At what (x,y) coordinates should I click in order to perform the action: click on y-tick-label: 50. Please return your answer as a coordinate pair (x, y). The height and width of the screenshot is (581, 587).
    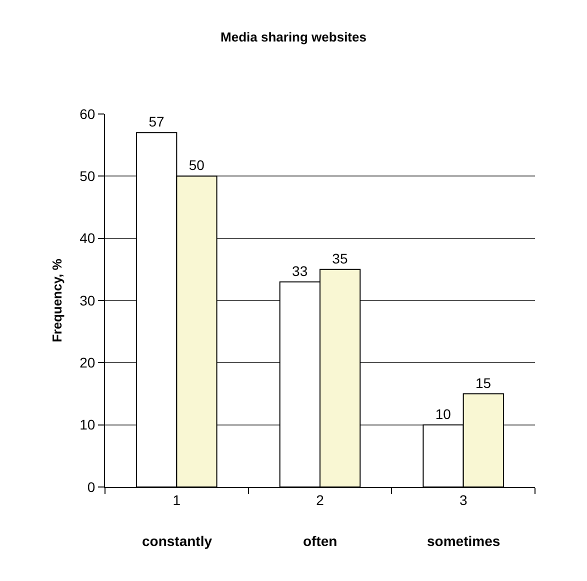
    Looking at the image, I should click on (88, 176).